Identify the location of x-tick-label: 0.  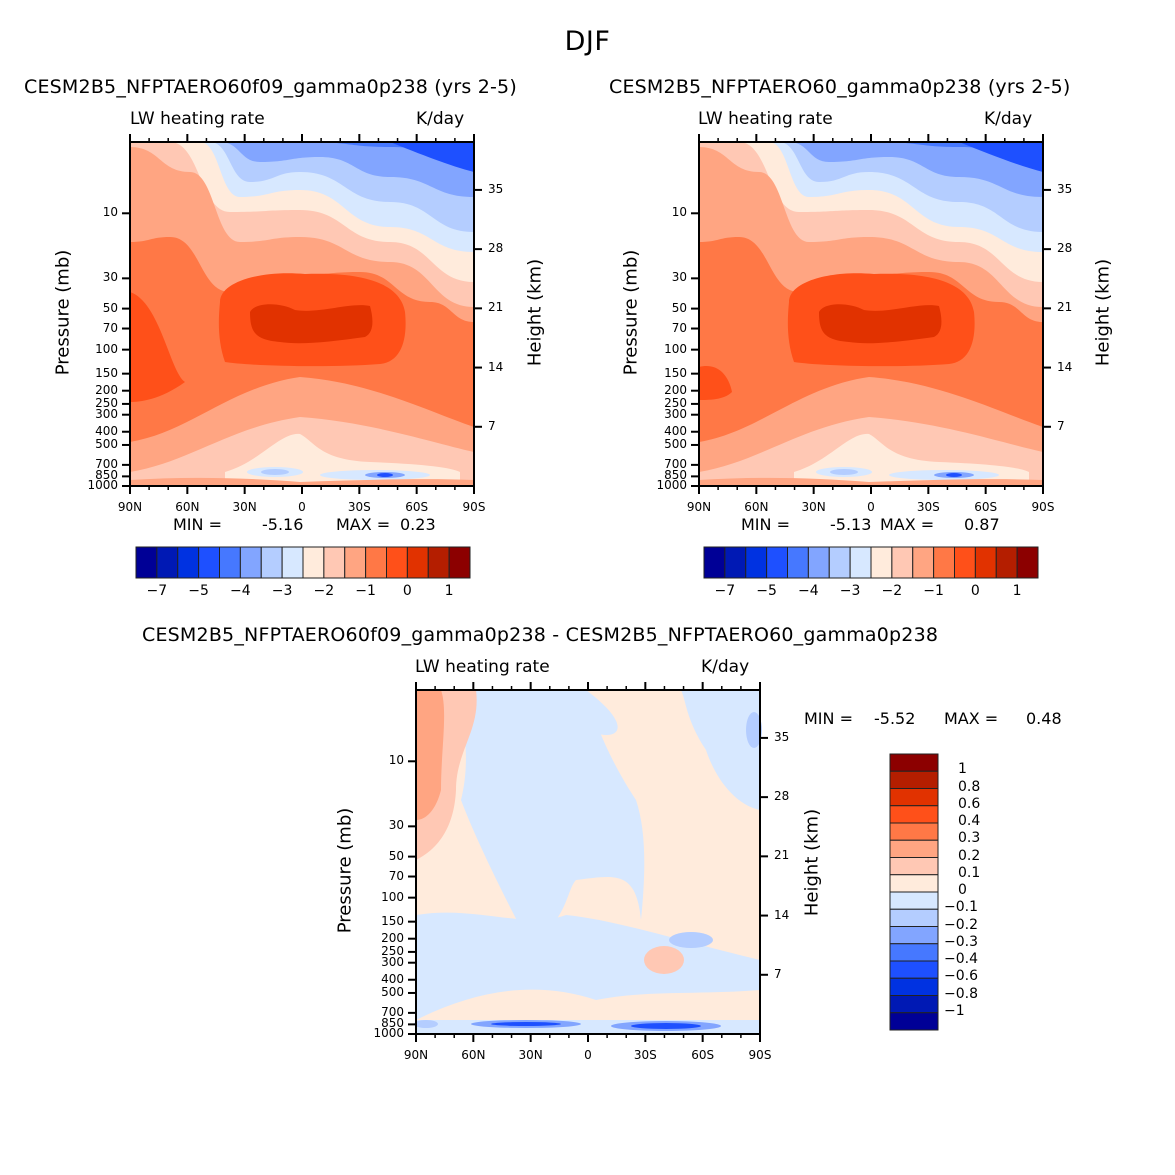
(588, 1055).